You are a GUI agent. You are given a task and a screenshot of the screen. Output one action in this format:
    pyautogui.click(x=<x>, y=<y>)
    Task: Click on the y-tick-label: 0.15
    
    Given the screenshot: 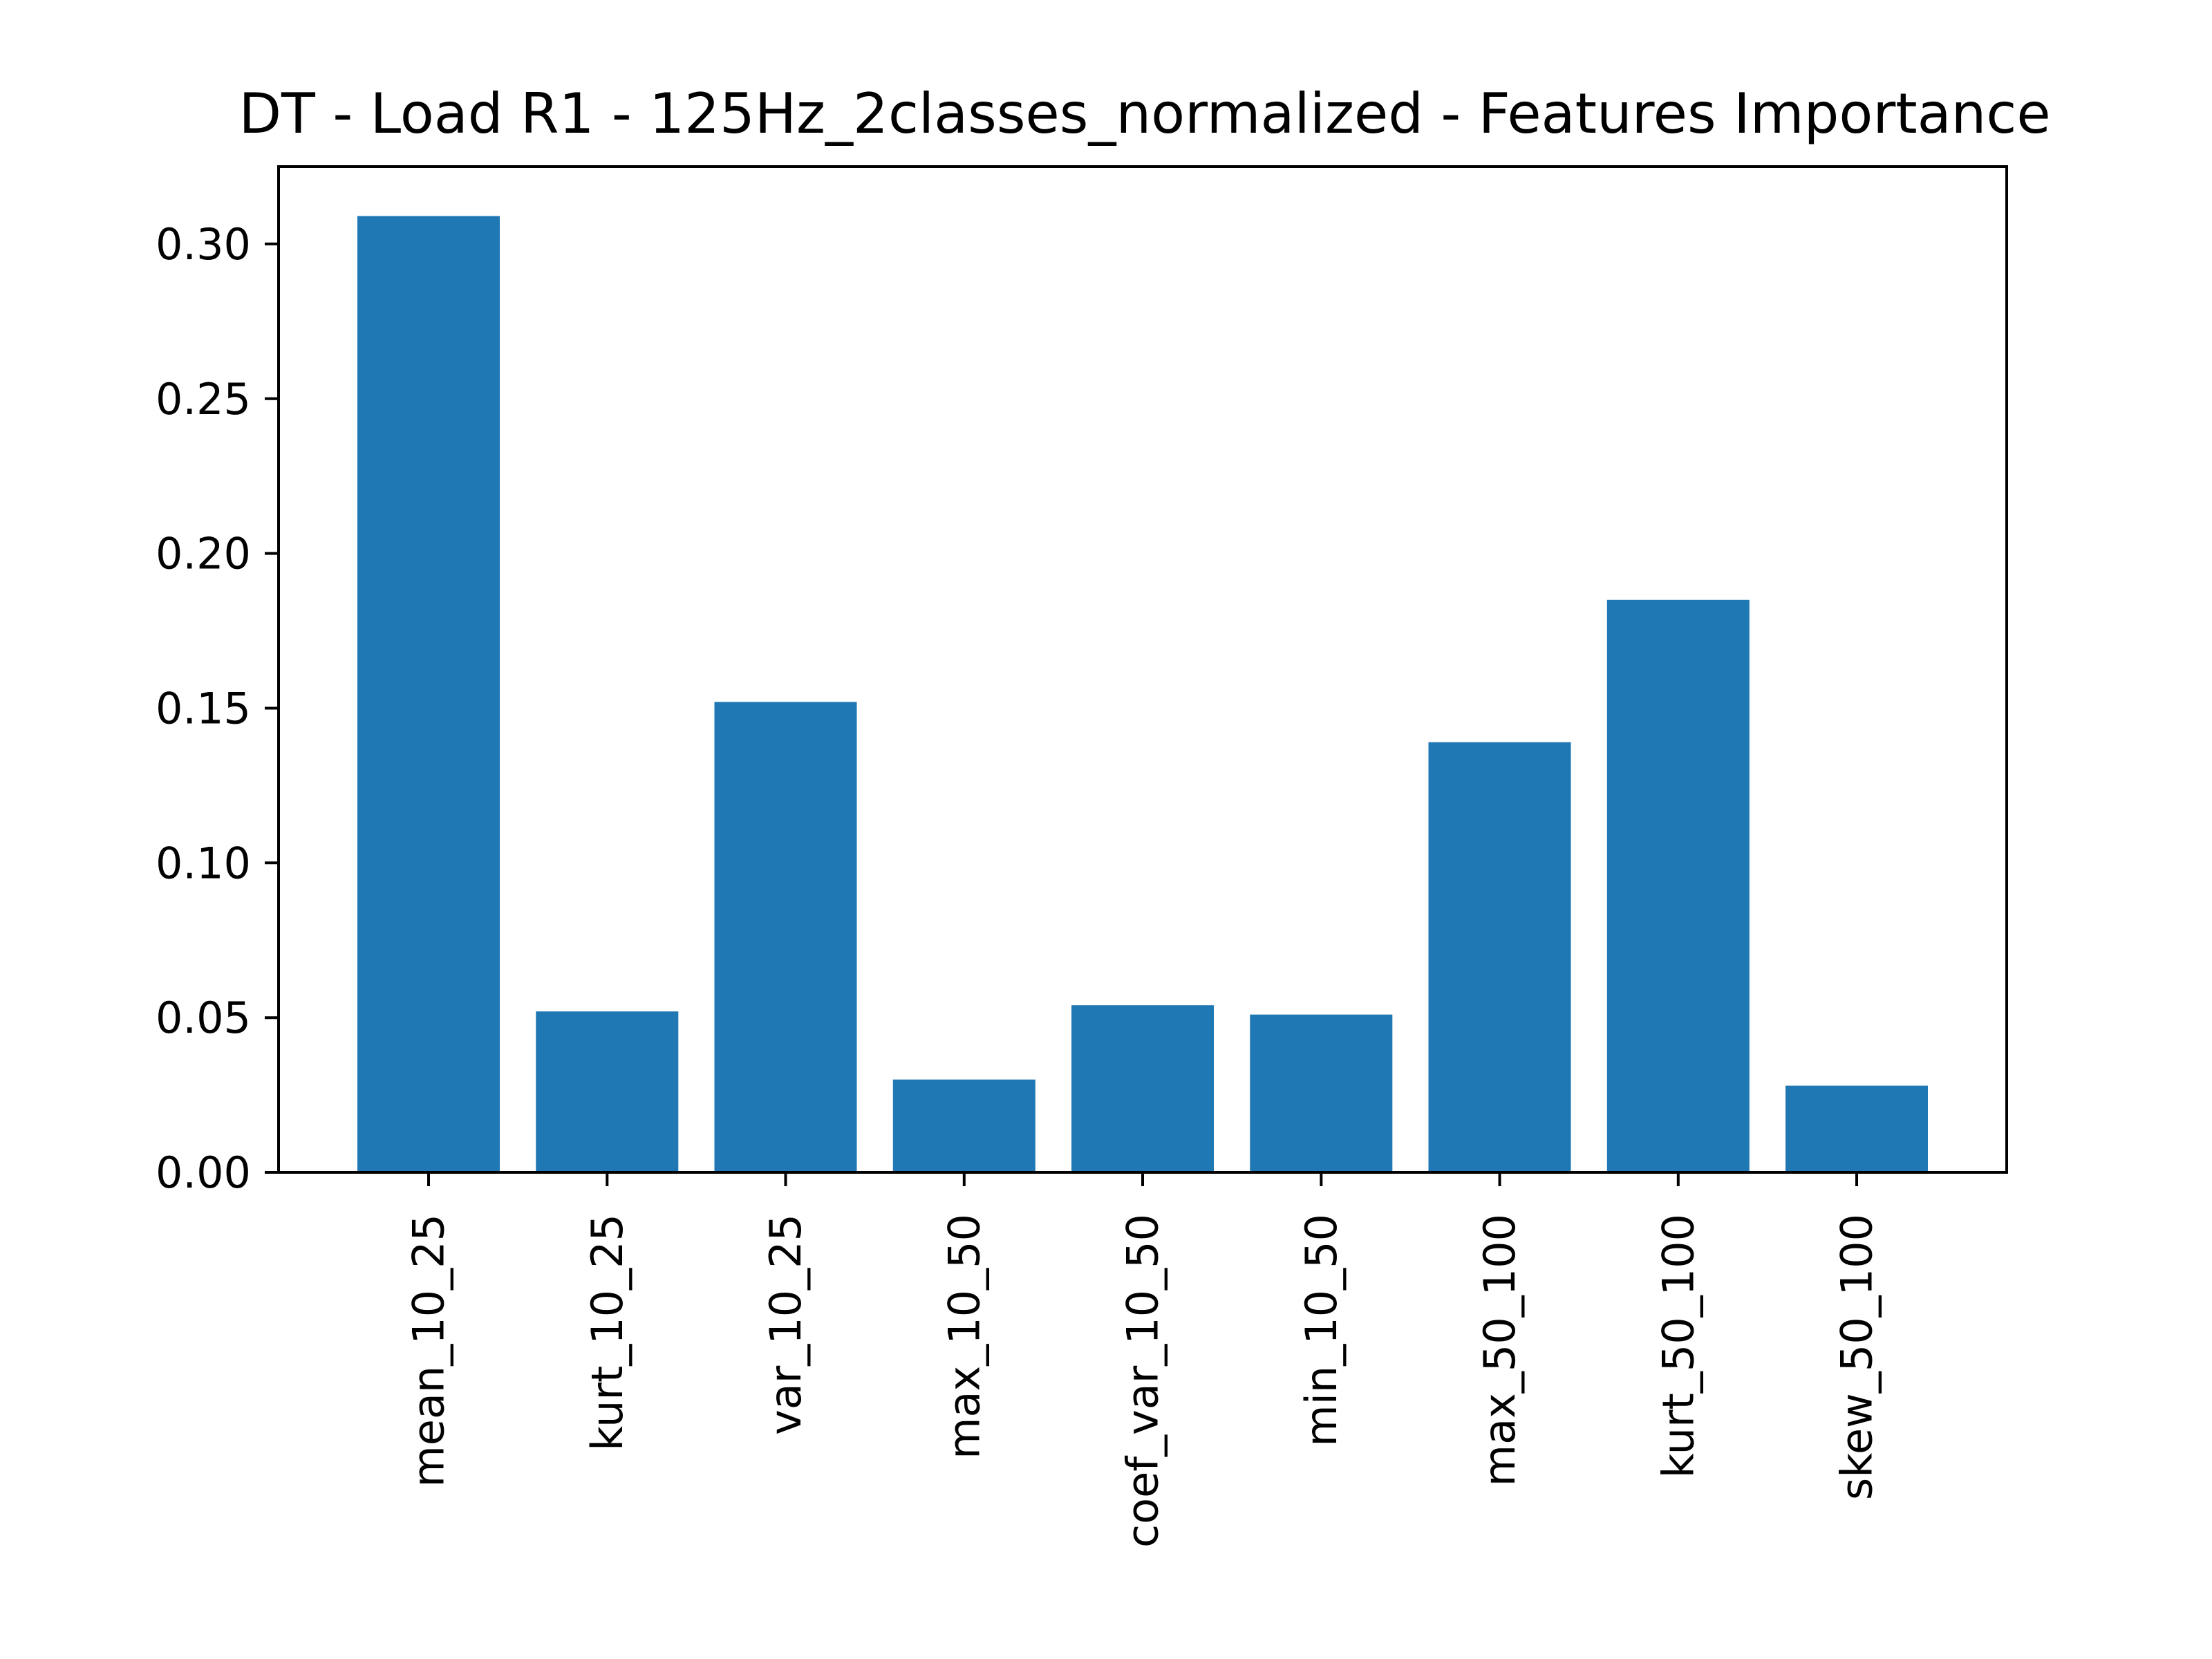 What is the action you would take?
    pyautogui.click(x=204, y=709)
    